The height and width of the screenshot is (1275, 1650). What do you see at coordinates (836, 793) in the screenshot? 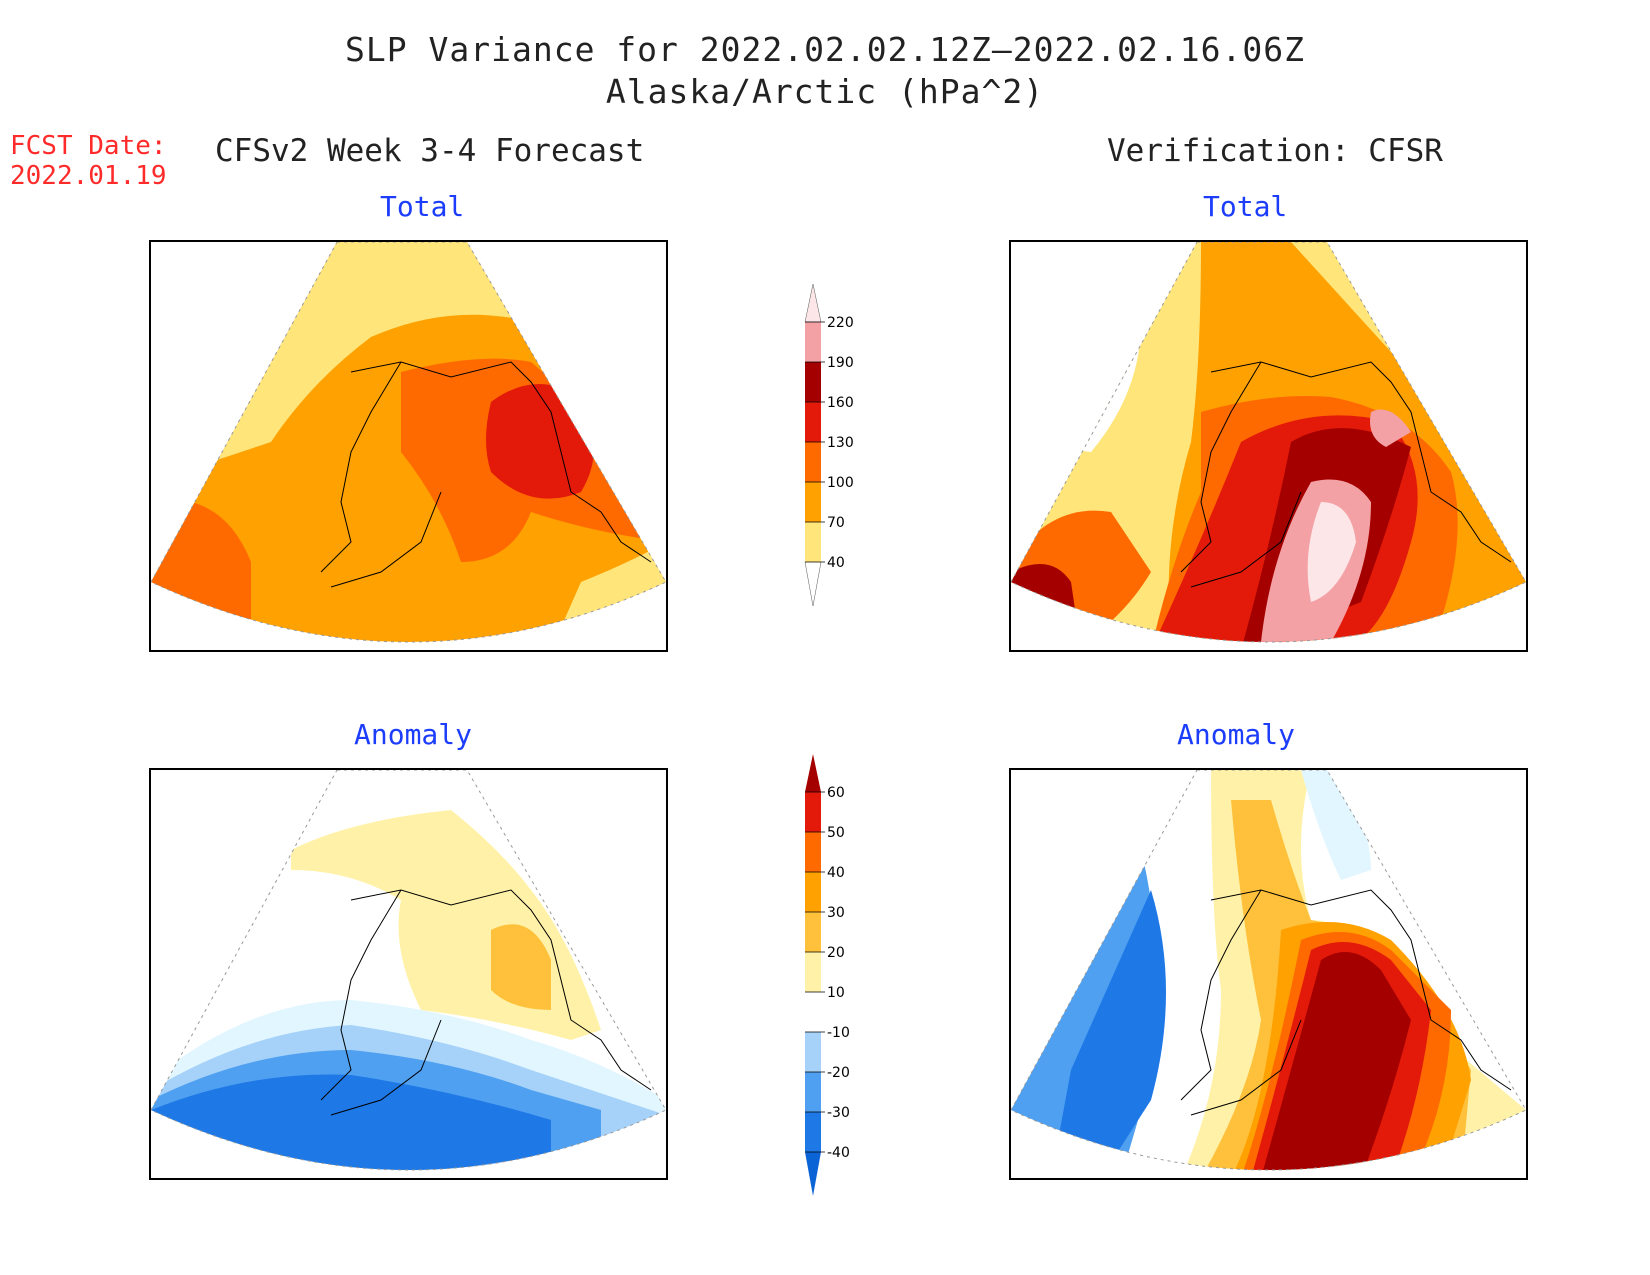
I see `colorbar-anomaly-label-9: 60` at bounding box center [836, 793].